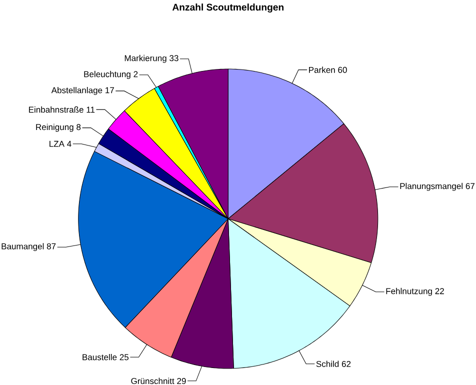 The image size is (476, 385). I want to click on data-label: 67, so click(470, 186).